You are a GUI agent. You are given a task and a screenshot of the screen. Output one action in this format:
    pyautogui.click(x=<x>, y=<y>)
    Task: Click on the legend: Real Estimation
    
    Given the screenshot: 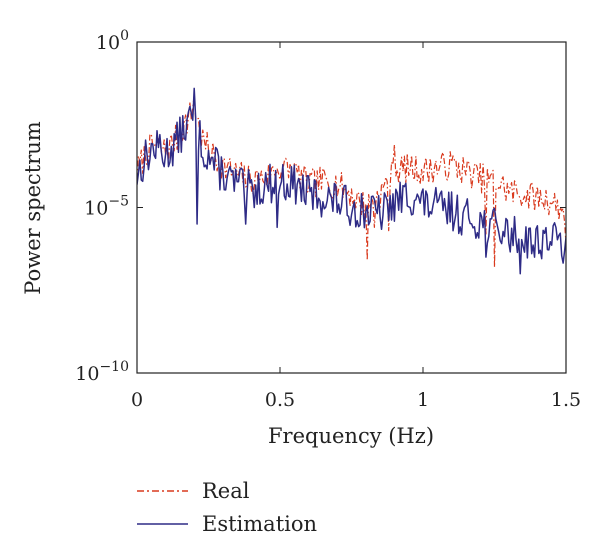 What is the action you would take?
    pyautogui.click(x=227, y=507)
    